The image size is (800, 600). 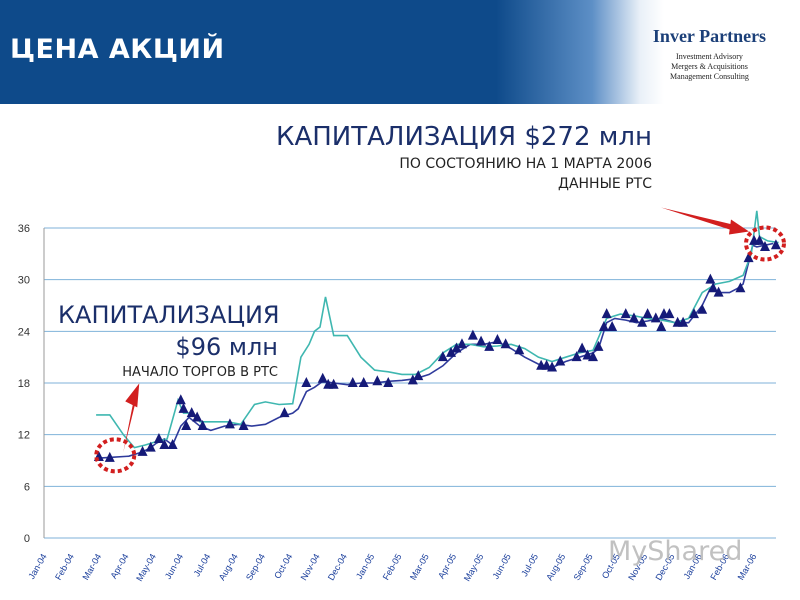 I want to click on arrow-start-head, so click(x=132, y=395).